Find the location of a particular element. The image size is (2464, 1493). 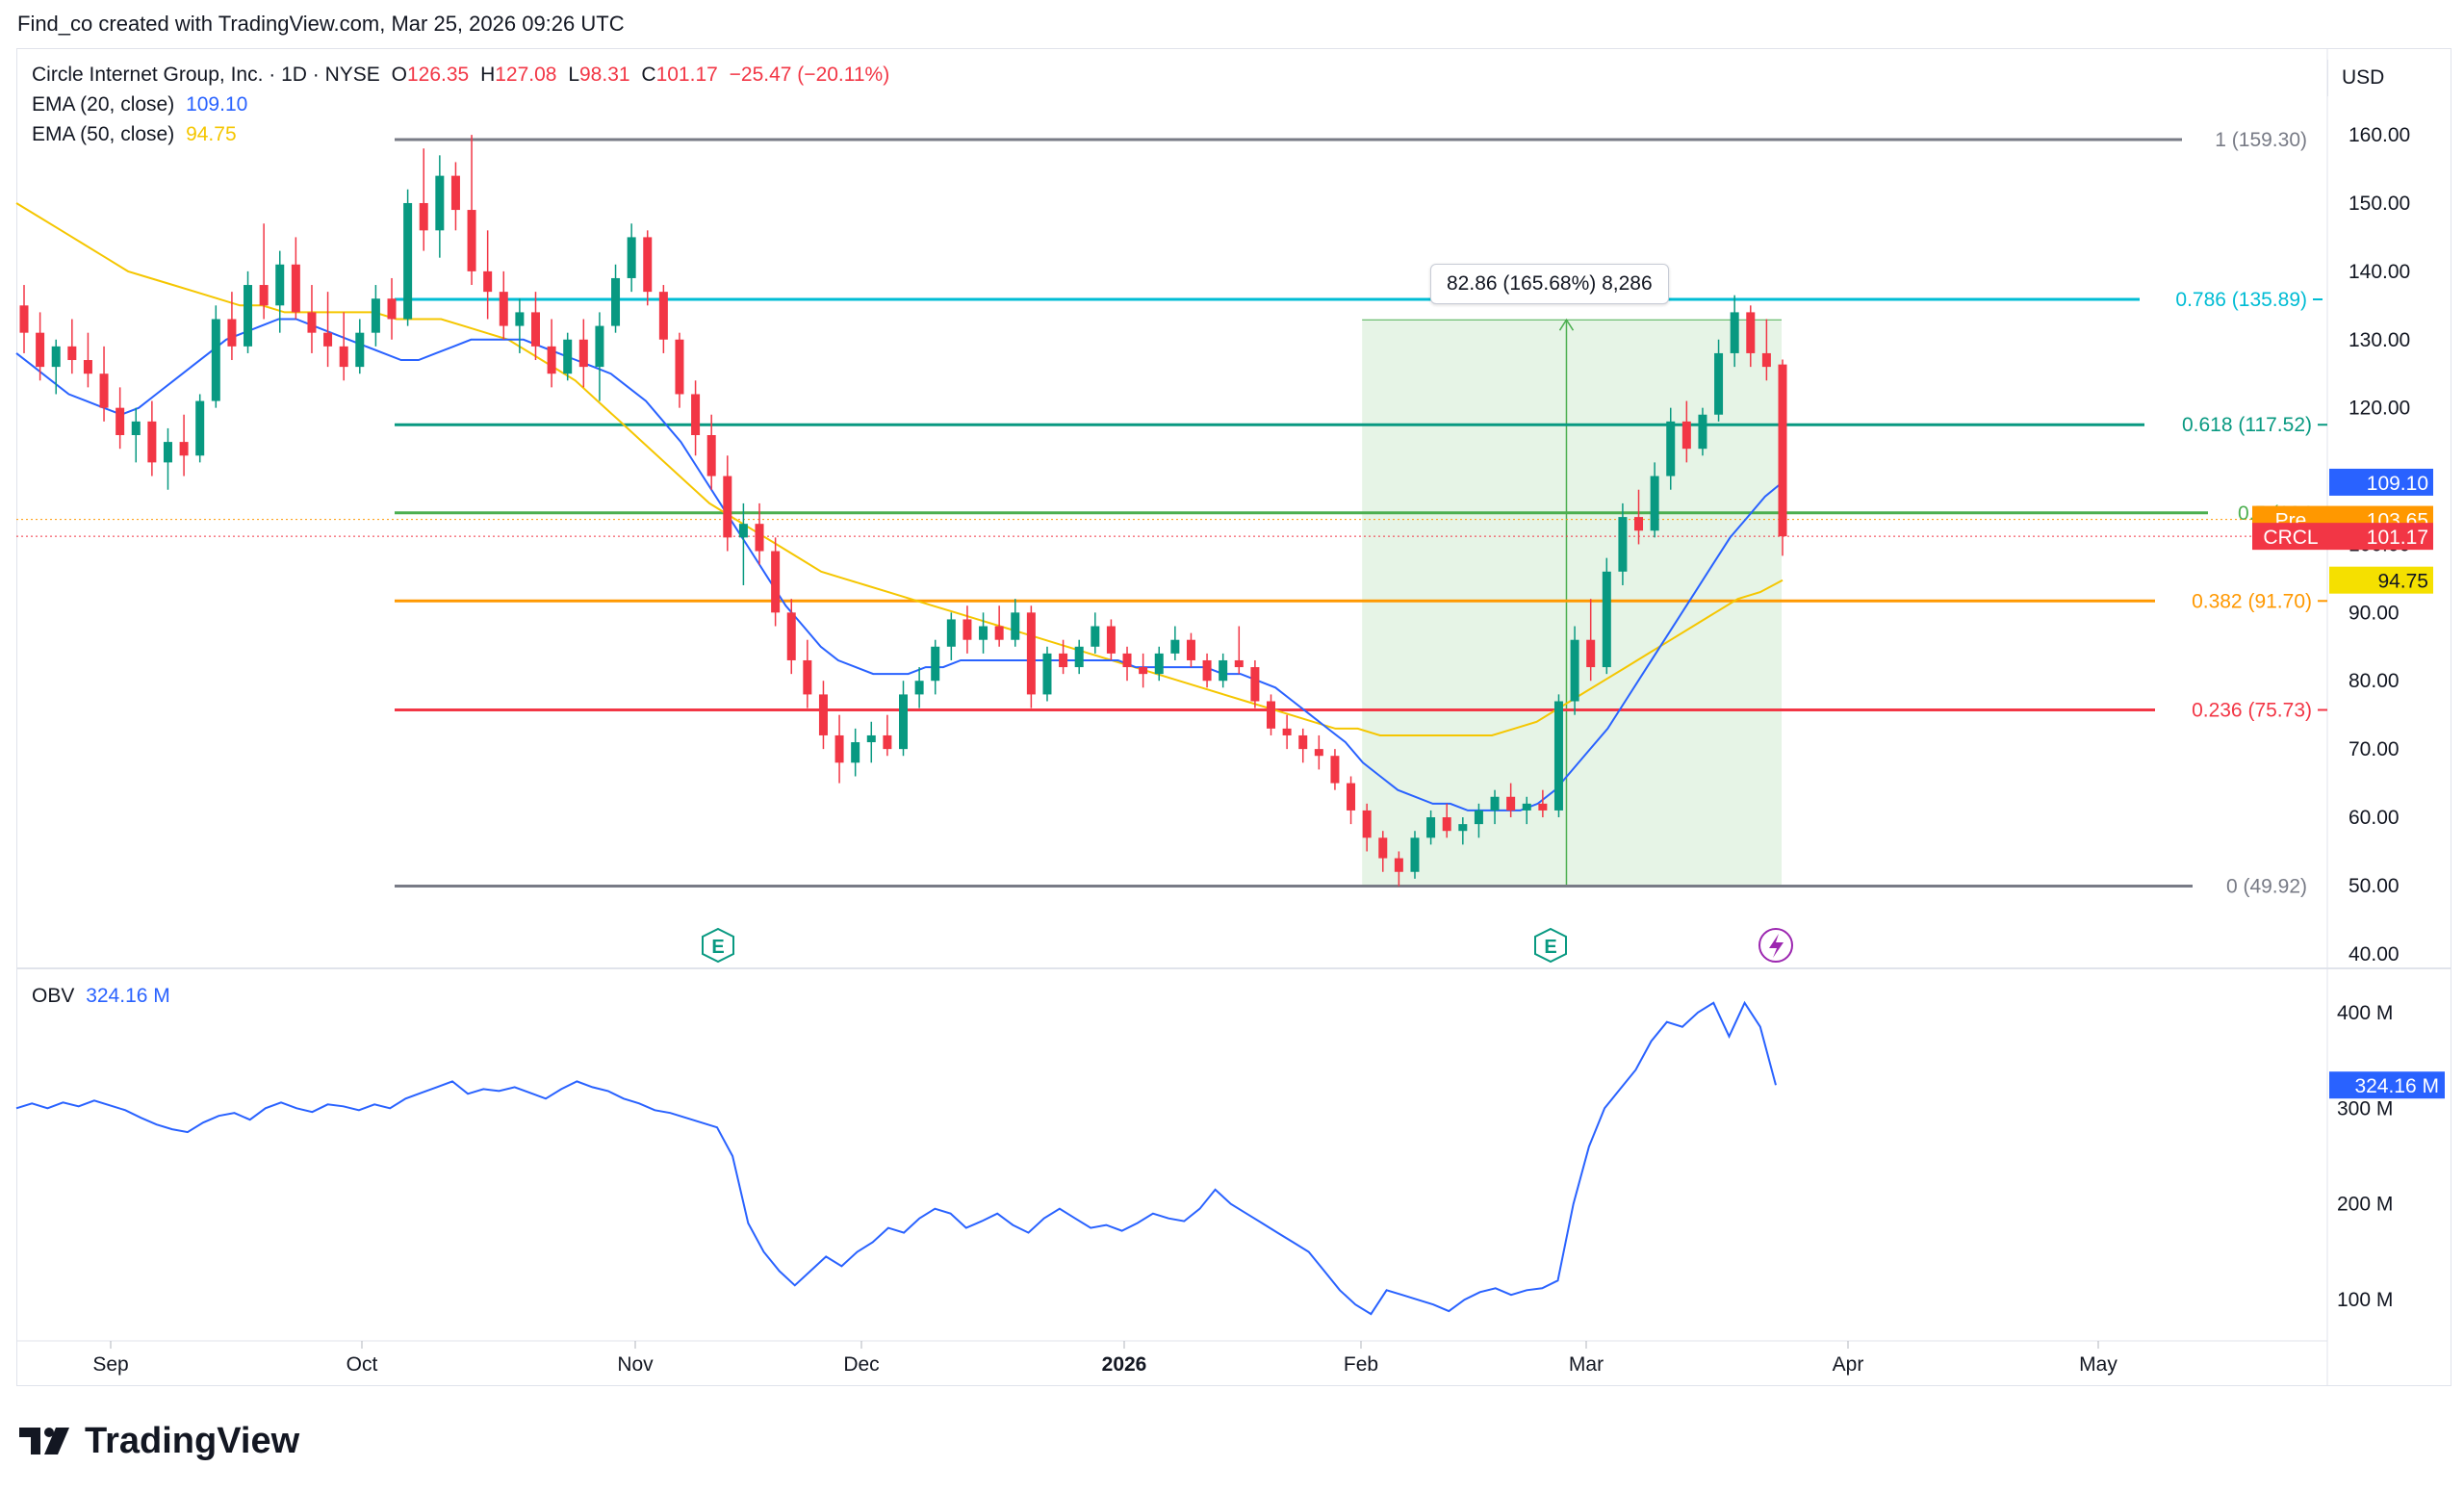

tradingview-logo-text: TradingView is located at coordinates (192, 1440).